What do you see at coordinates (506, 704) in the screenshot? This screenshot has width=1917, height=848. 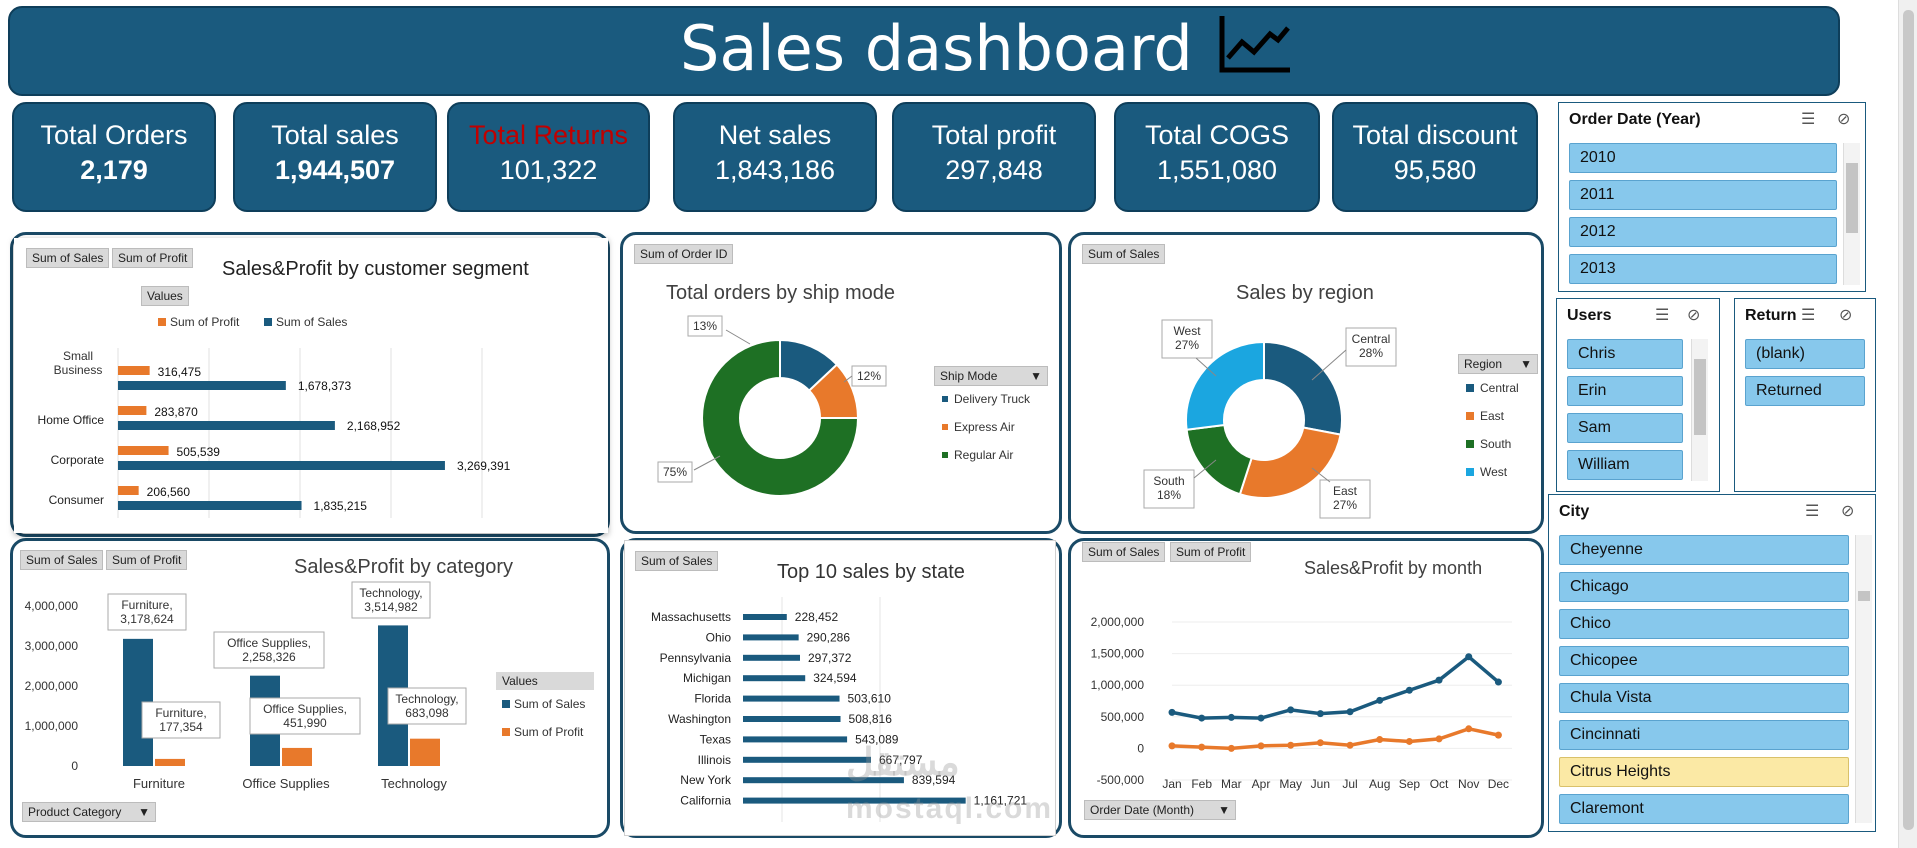 I see `legend-swatch-sales` at bounding box center [506, 704].